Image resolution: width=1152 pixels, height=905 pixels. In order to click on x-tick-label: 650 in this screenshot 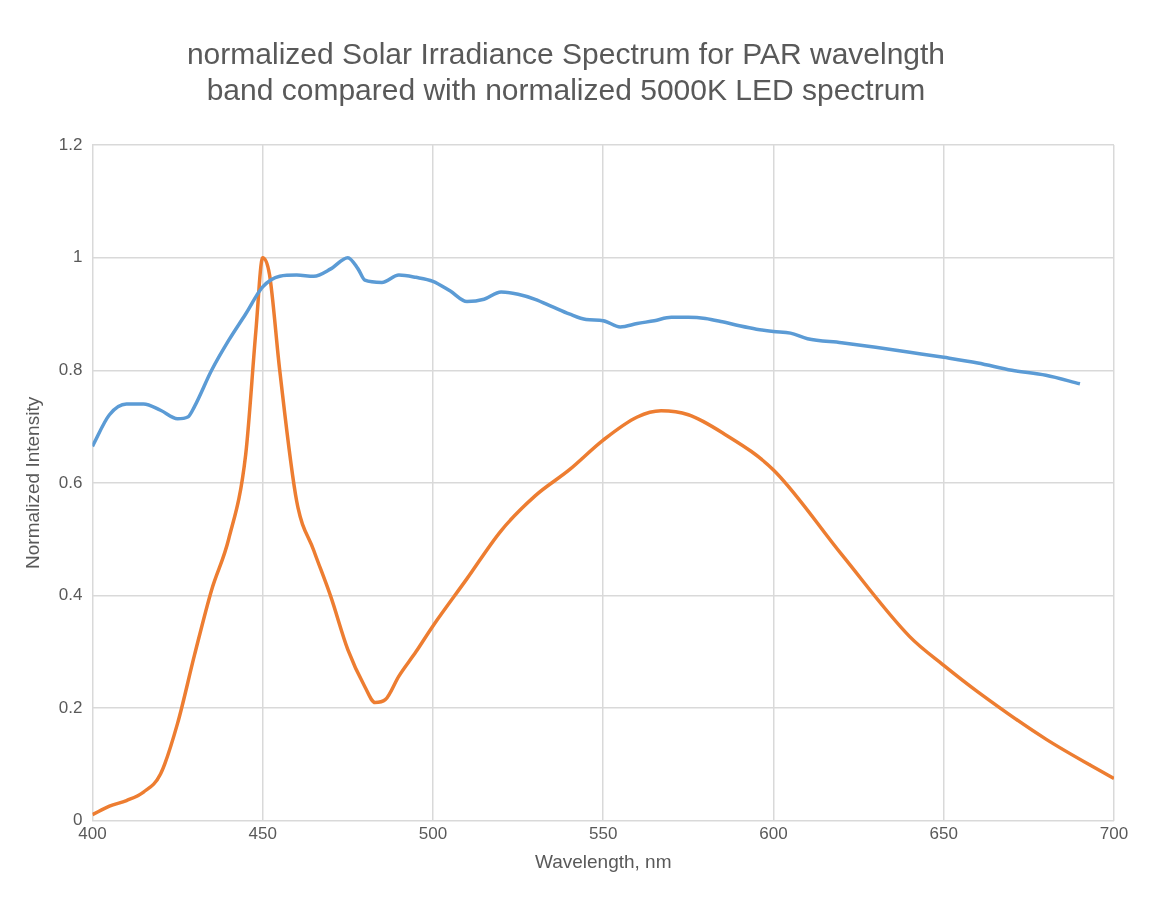, I will do `click(943, 833)`.